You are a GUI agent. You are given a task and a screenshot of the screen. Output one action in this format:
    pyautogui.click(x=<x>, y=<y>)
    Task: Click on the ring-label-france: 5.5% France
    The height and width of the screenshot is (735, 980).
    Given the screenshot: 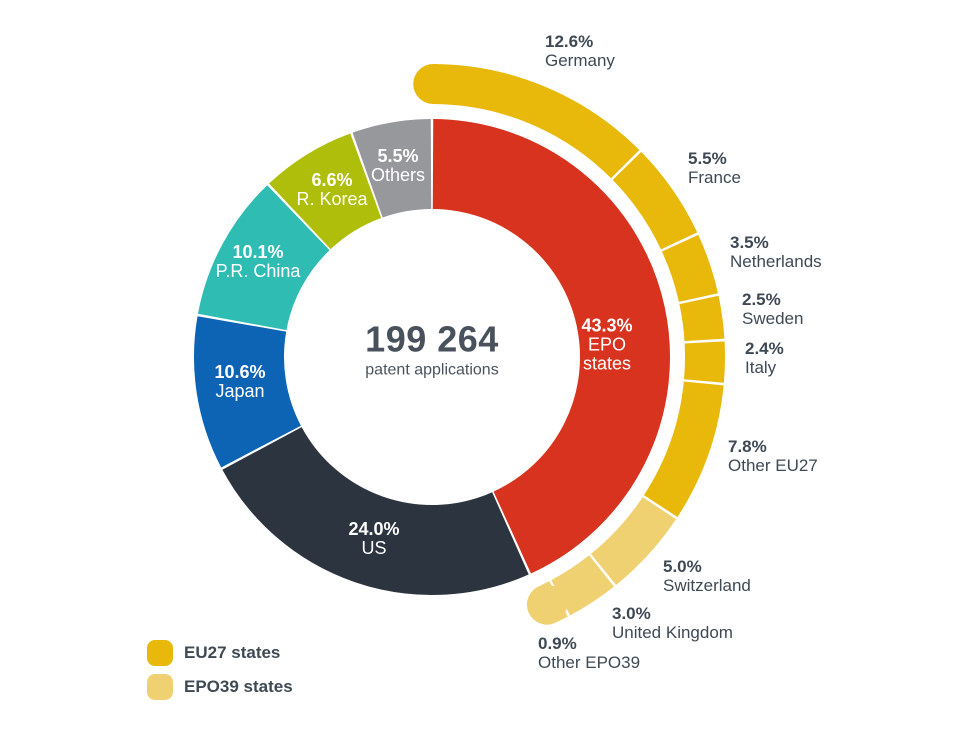 What is the action you would take?
    pyautogui.click(x=714, y=168)
    